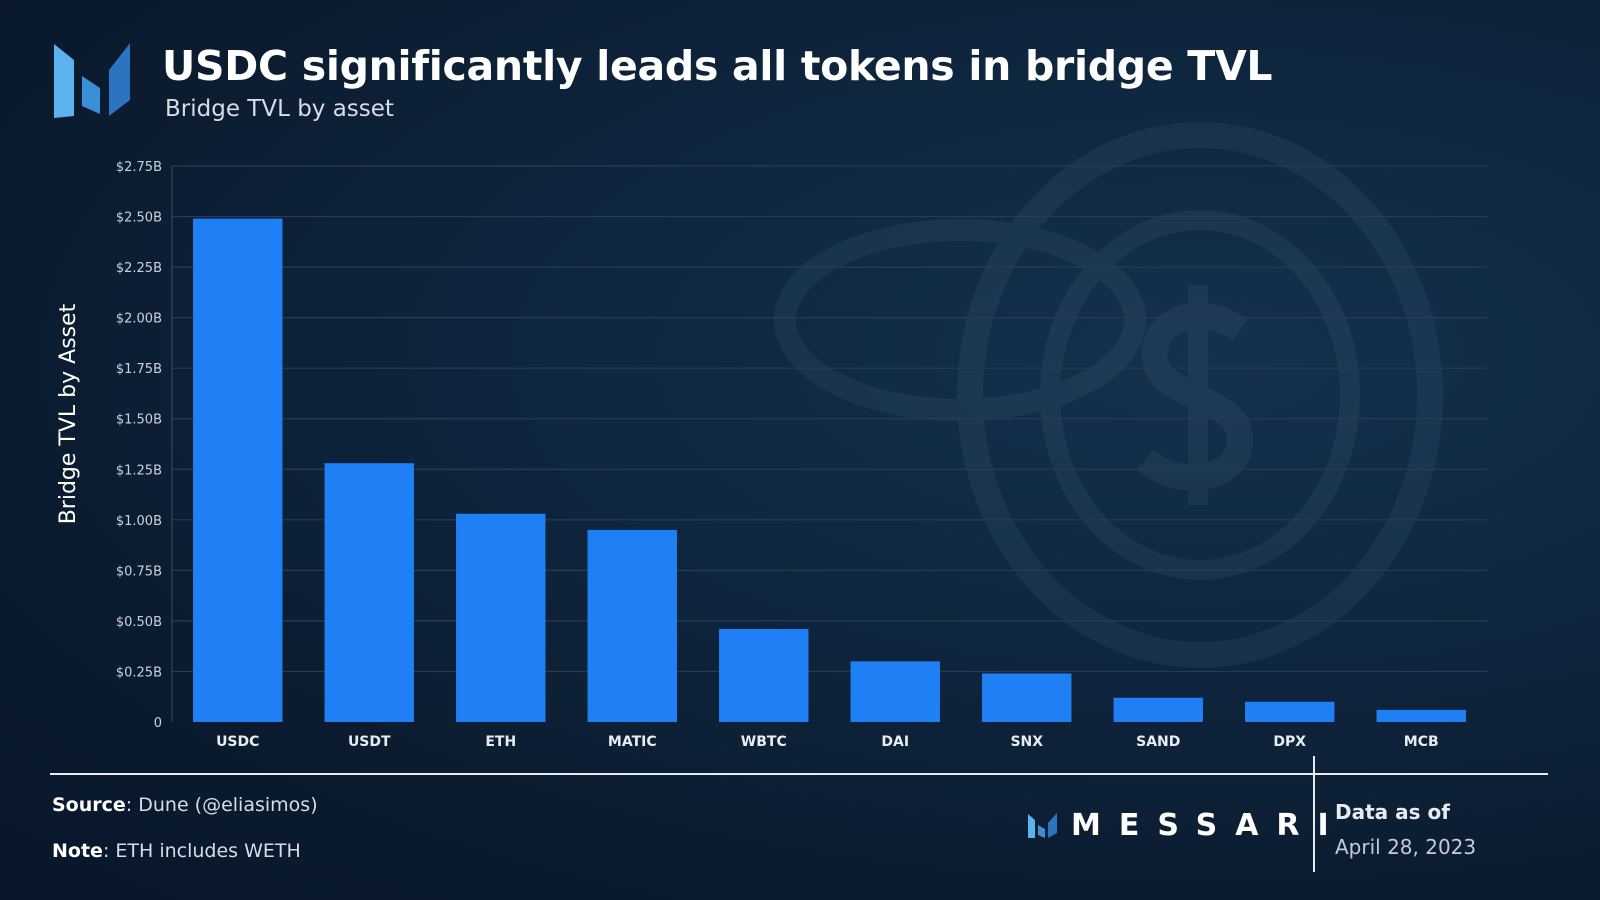 The height and width of the screenshot is (900, 1600). I want to click on source-label: Source, so click(89, 805).